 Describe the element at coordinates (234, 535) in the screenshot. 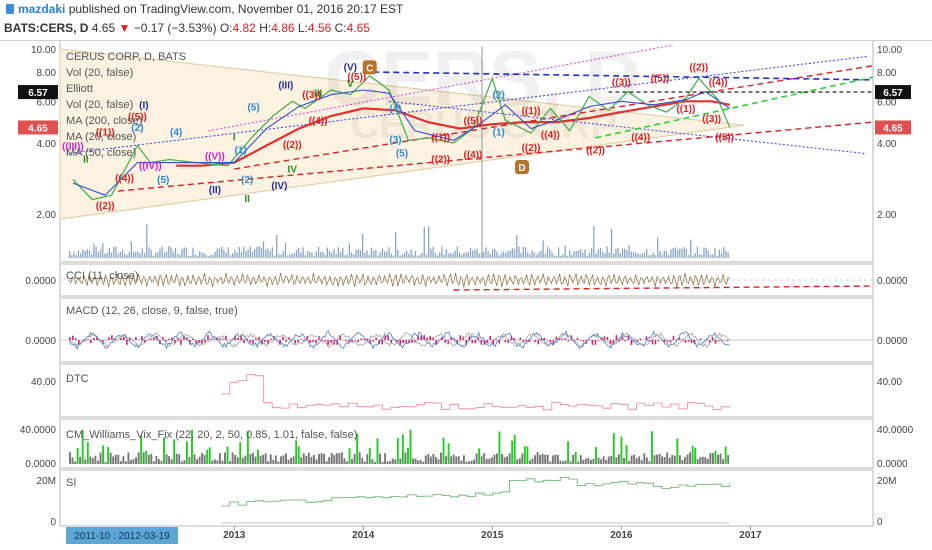

I see `x-tick-label: 2013` at that location.